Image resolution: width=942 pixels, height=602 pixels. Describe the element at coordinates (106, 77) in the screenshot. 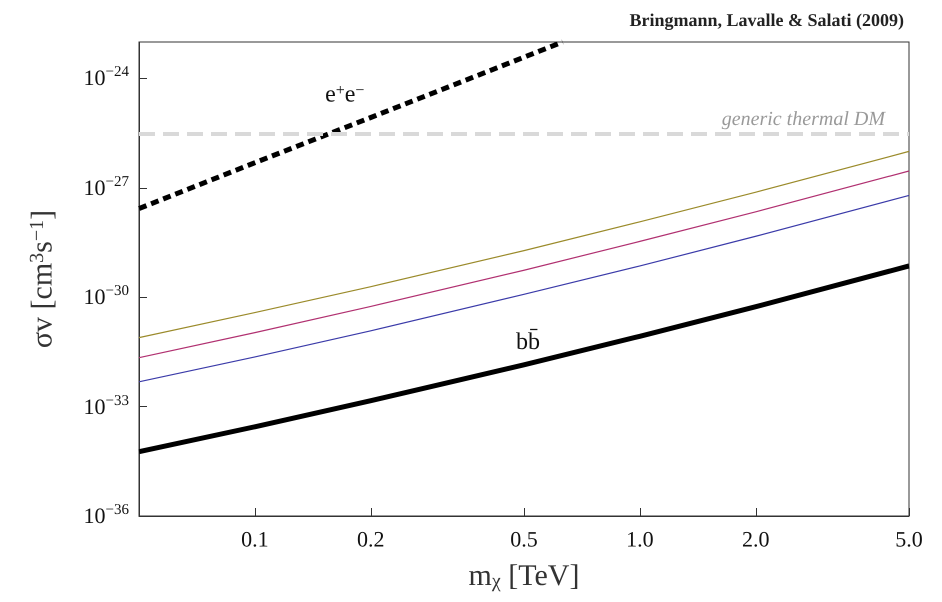

I see `y-tick-label: 10$^{−24}$` at that location.